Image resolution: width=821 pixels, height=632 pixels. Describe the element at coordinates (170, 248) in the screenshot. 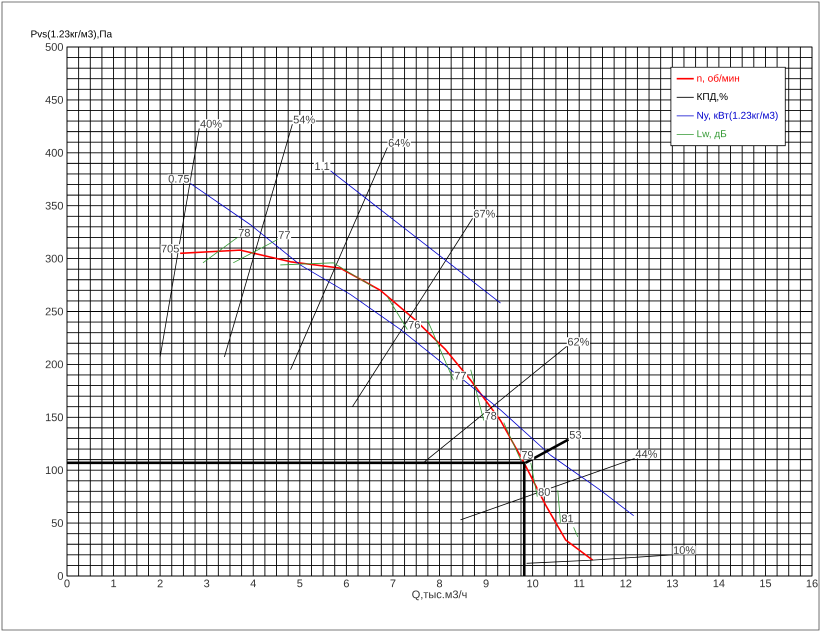

I see `annotation: 705` at that location.